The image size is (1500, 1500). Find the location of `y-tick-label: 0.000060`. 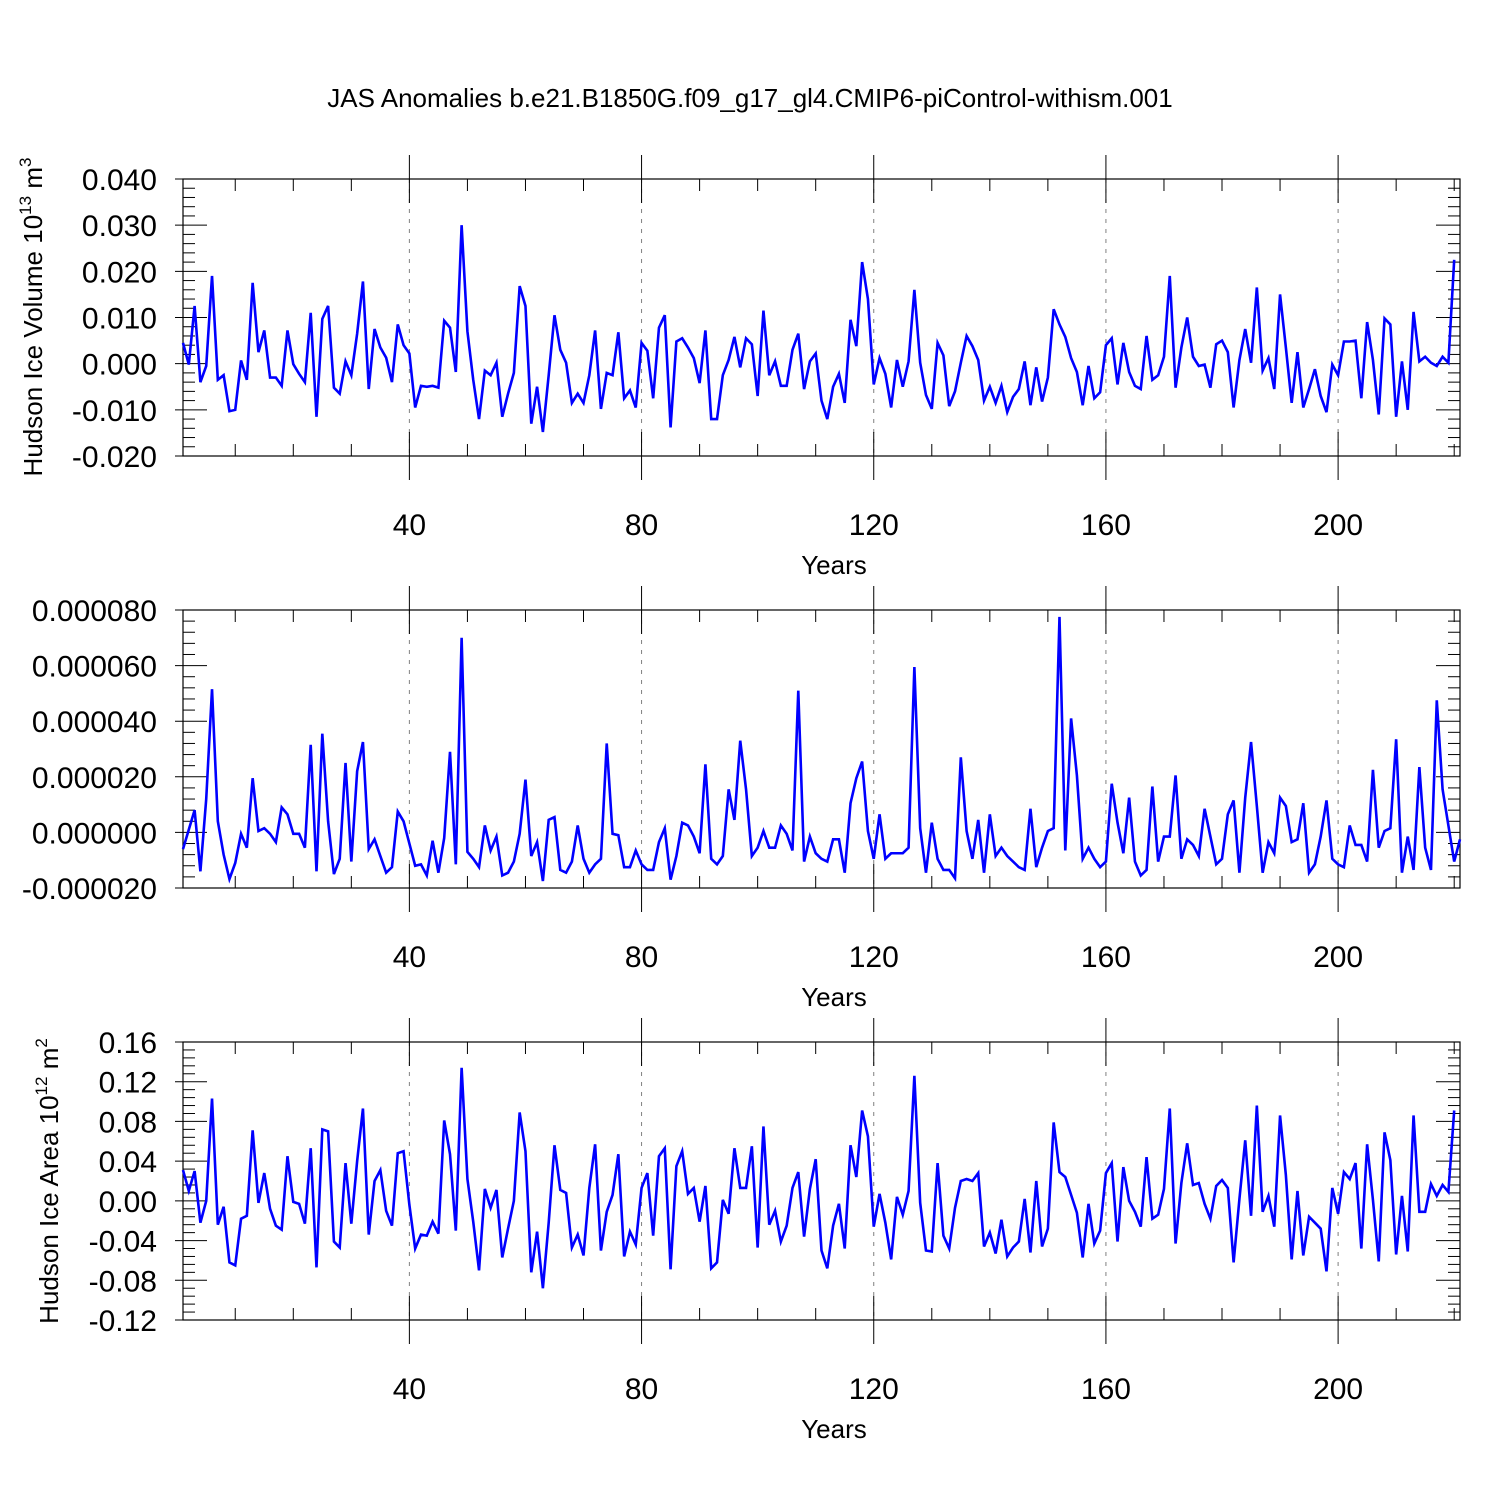

y-tick-label: 0.000060 is located at coordinates (94, 667).